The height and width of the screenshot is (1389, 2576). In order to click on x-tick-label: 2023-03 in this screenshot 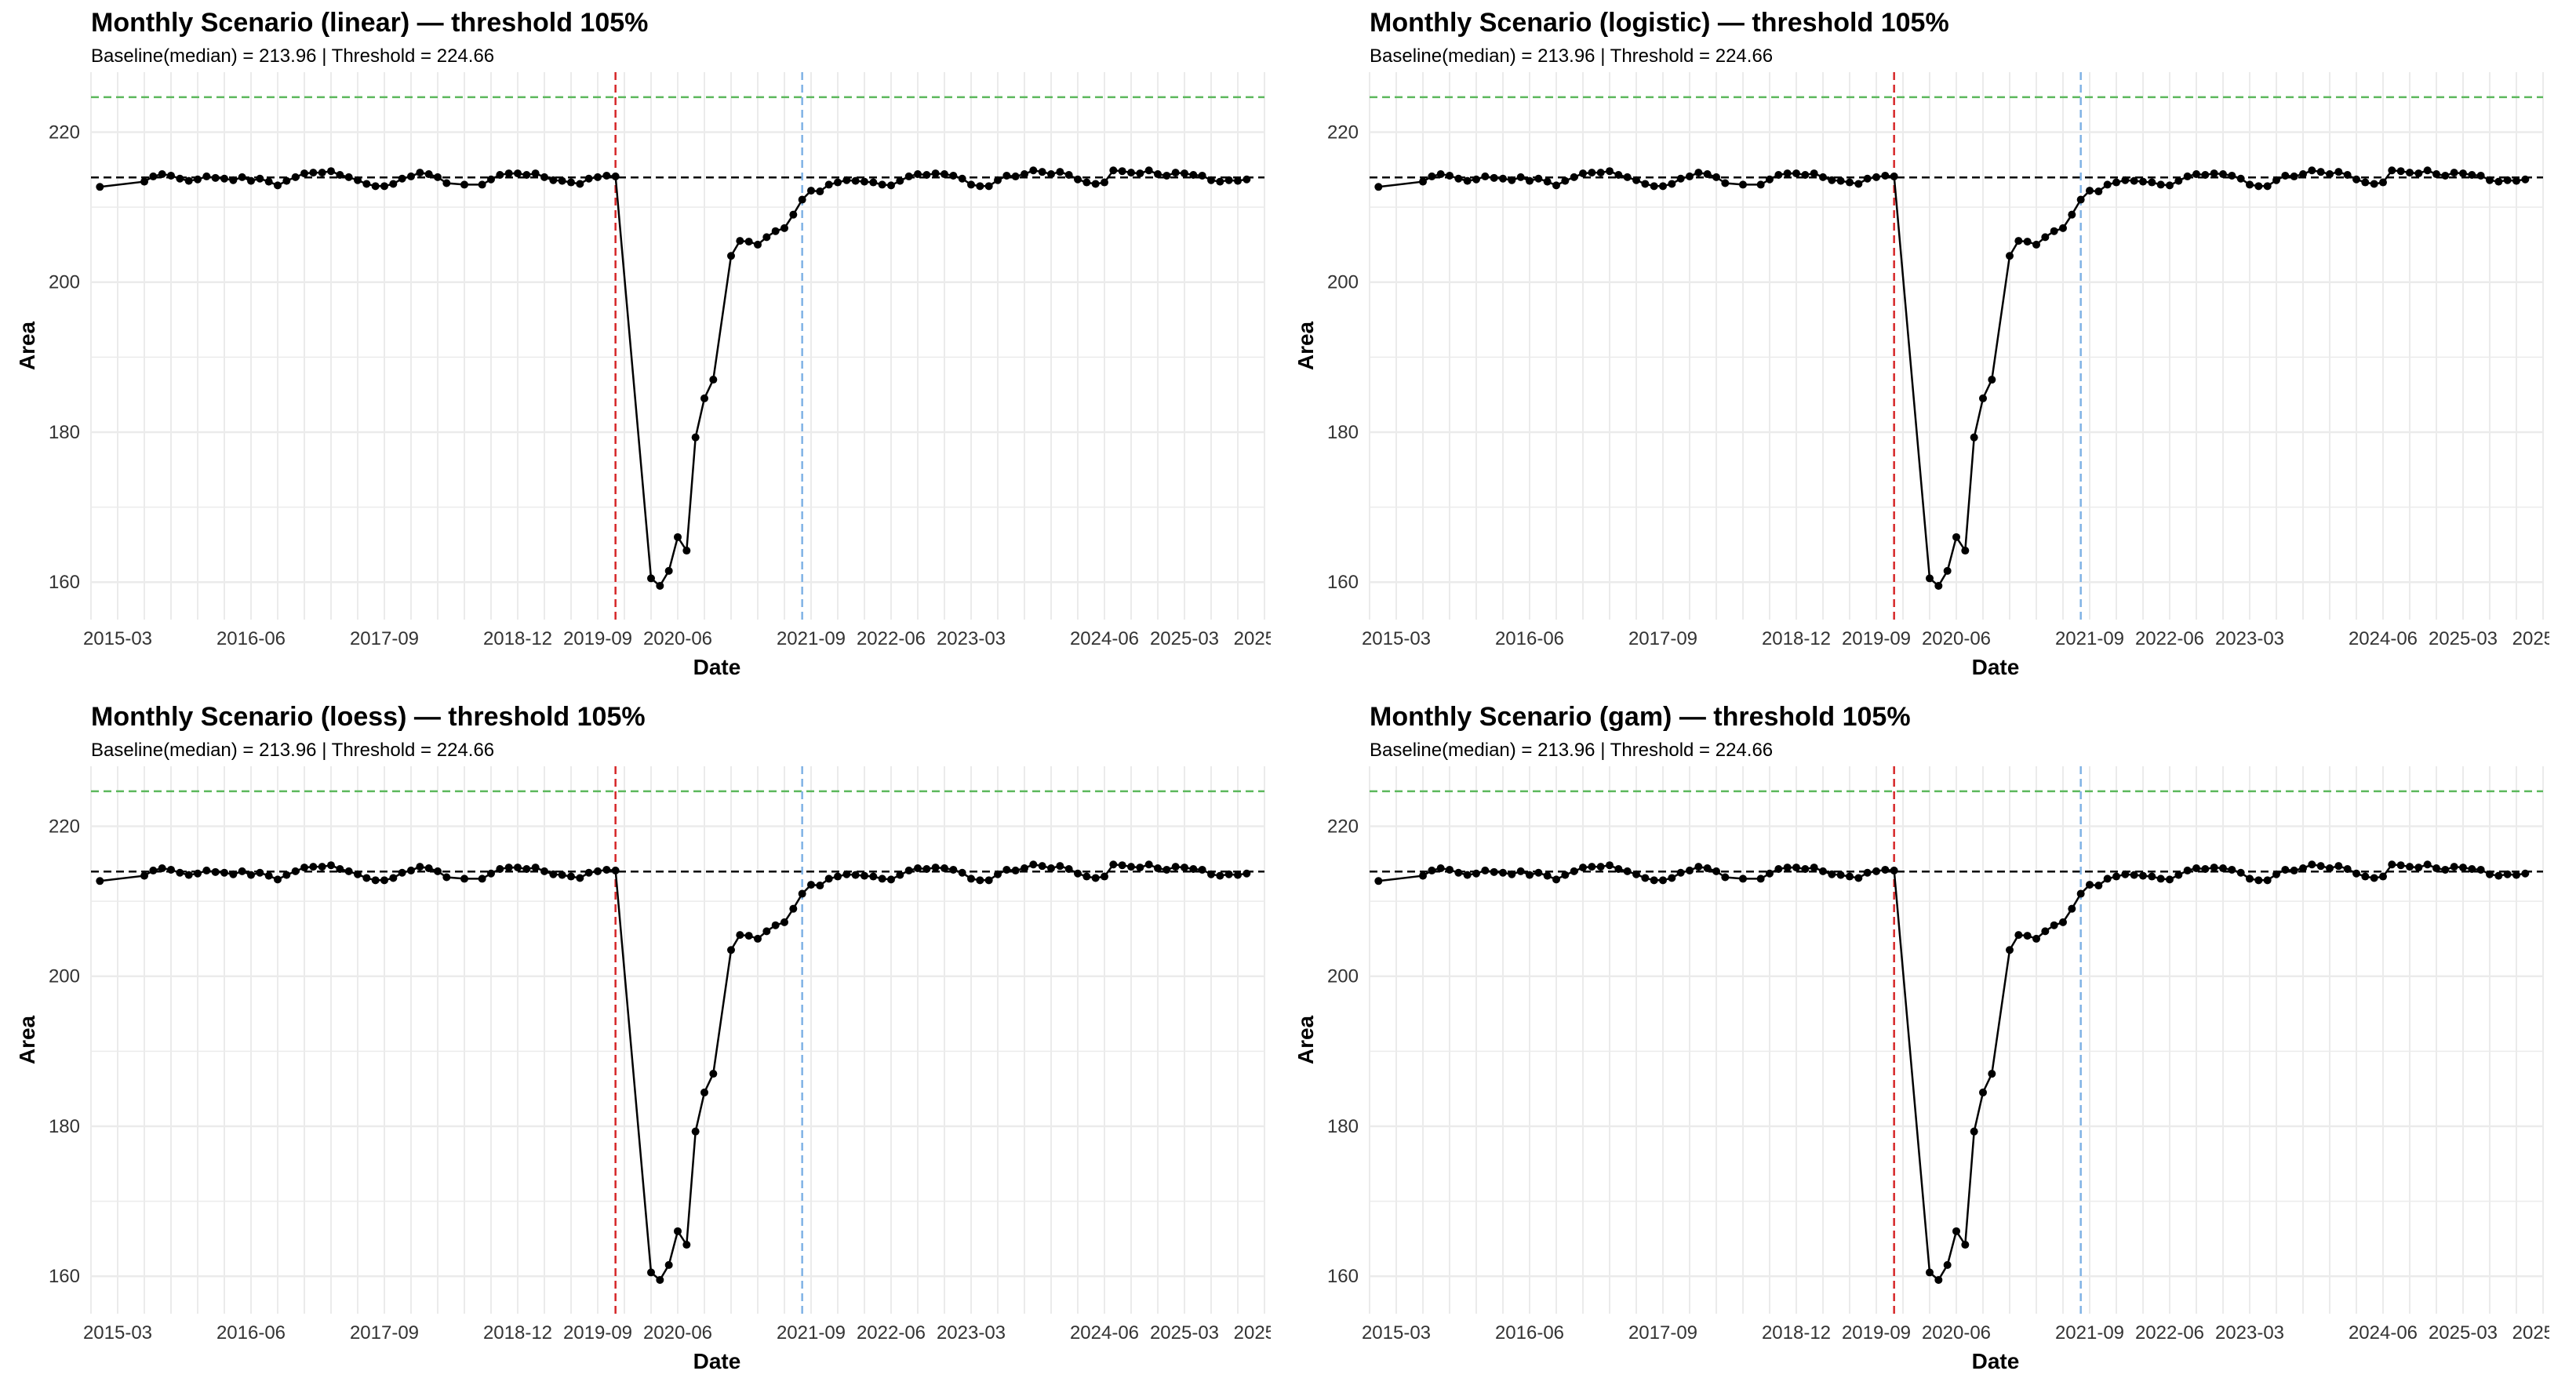, I will do `click(2249, 638)`.